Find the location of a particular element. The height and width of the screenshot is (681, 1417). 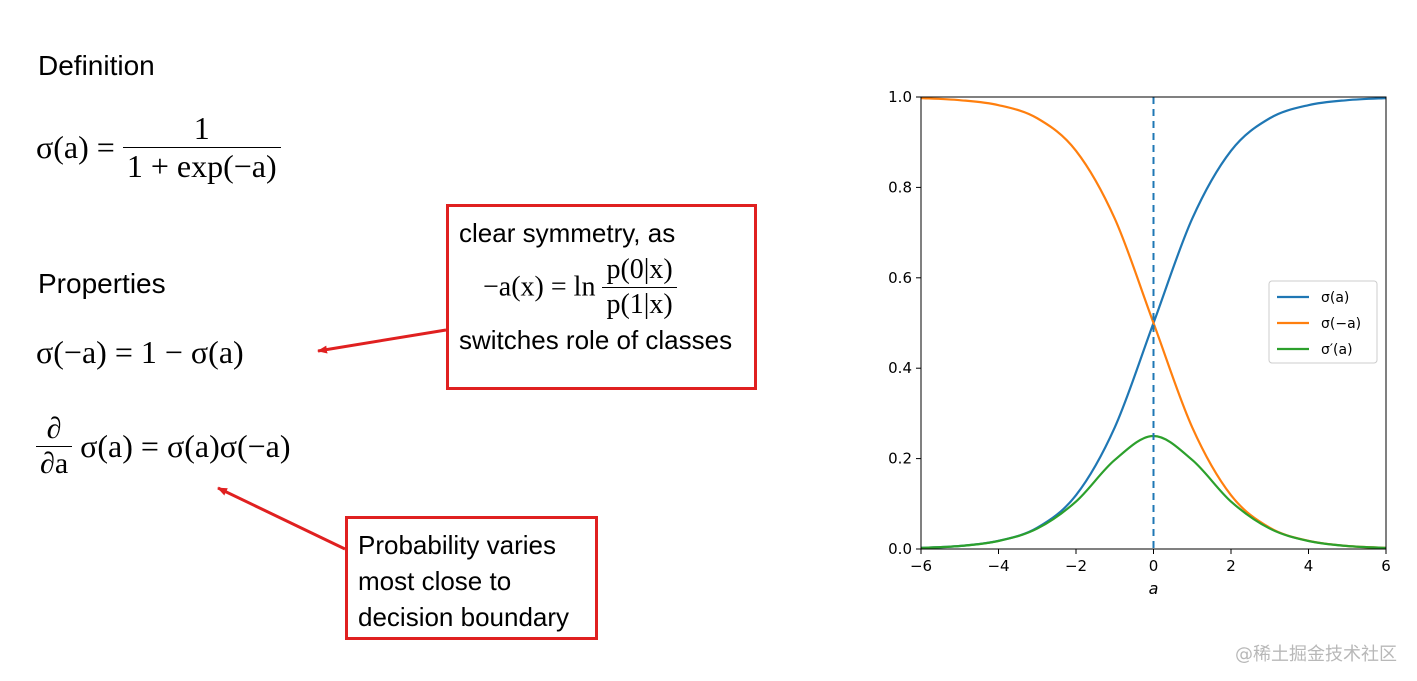

x-tick-label: −4 is located at coordinates (998, 566).